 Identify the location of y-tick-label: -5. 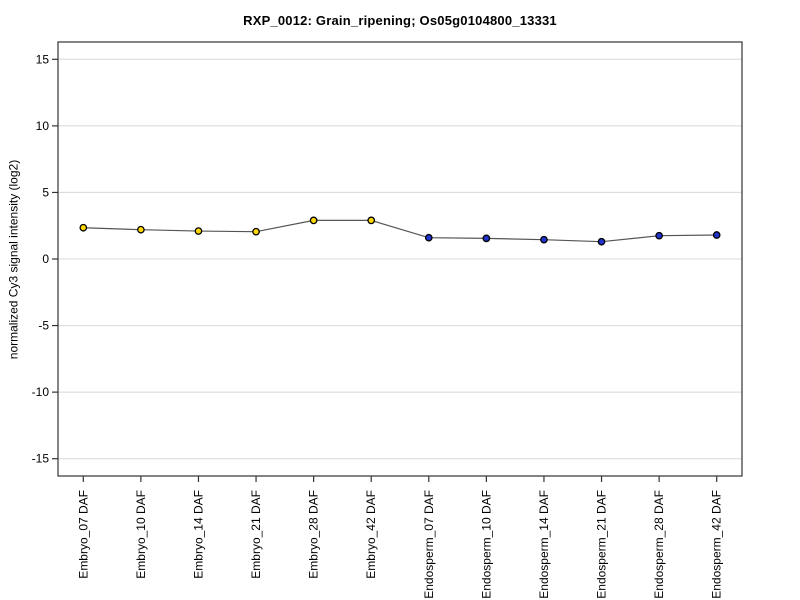
(43, 326).